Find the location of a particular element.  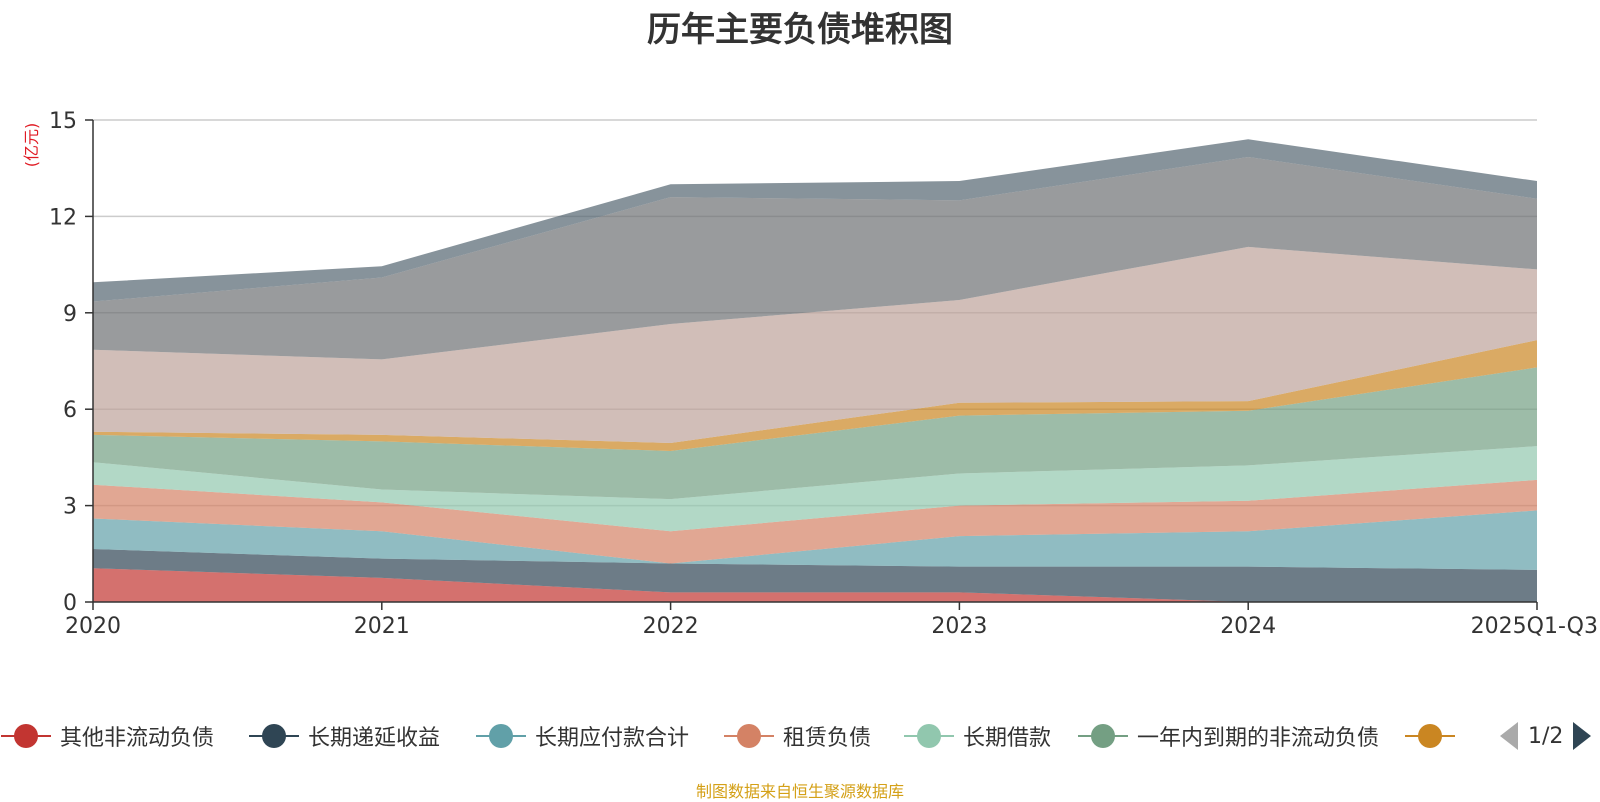

data-source-note: 制图数据来自恒生聚源数据库 is located at coordinates (799, 791).